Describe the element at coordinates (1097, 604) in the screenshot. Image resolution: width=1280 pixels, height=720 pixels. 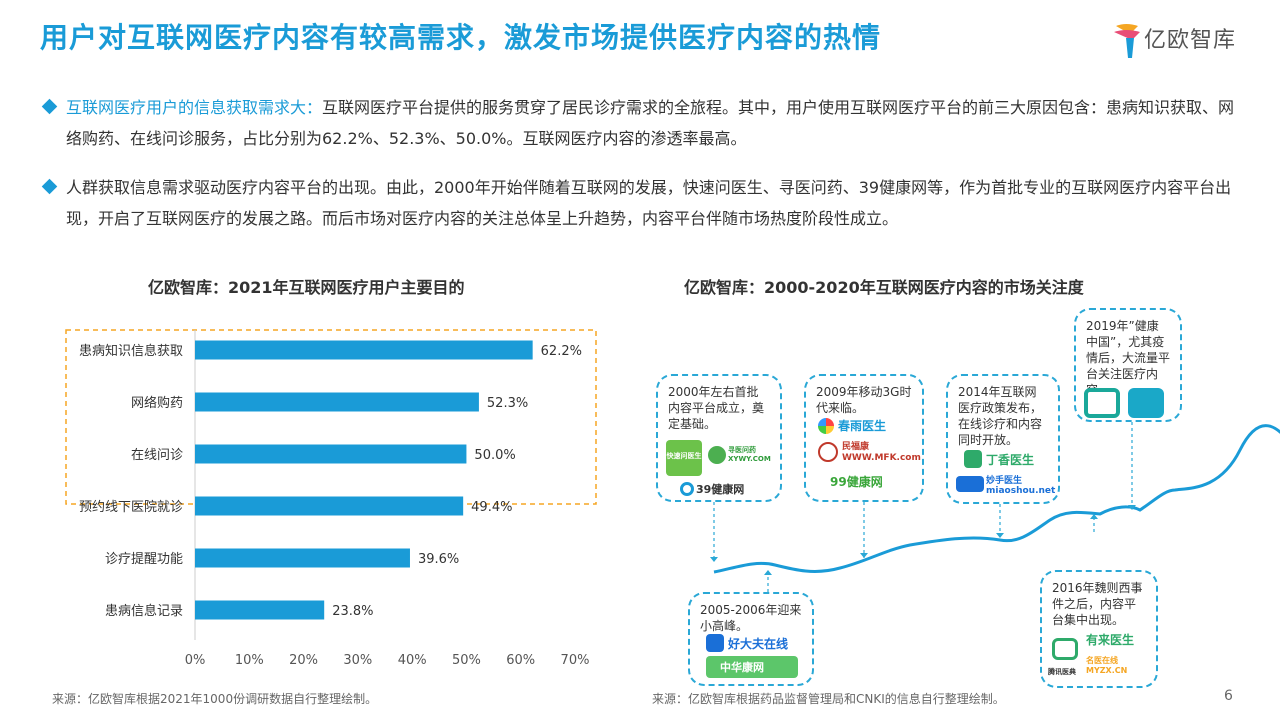
I see `annotation-2016-text: 2016年魏则西事件之后，内容平台集中出现。` at that location.